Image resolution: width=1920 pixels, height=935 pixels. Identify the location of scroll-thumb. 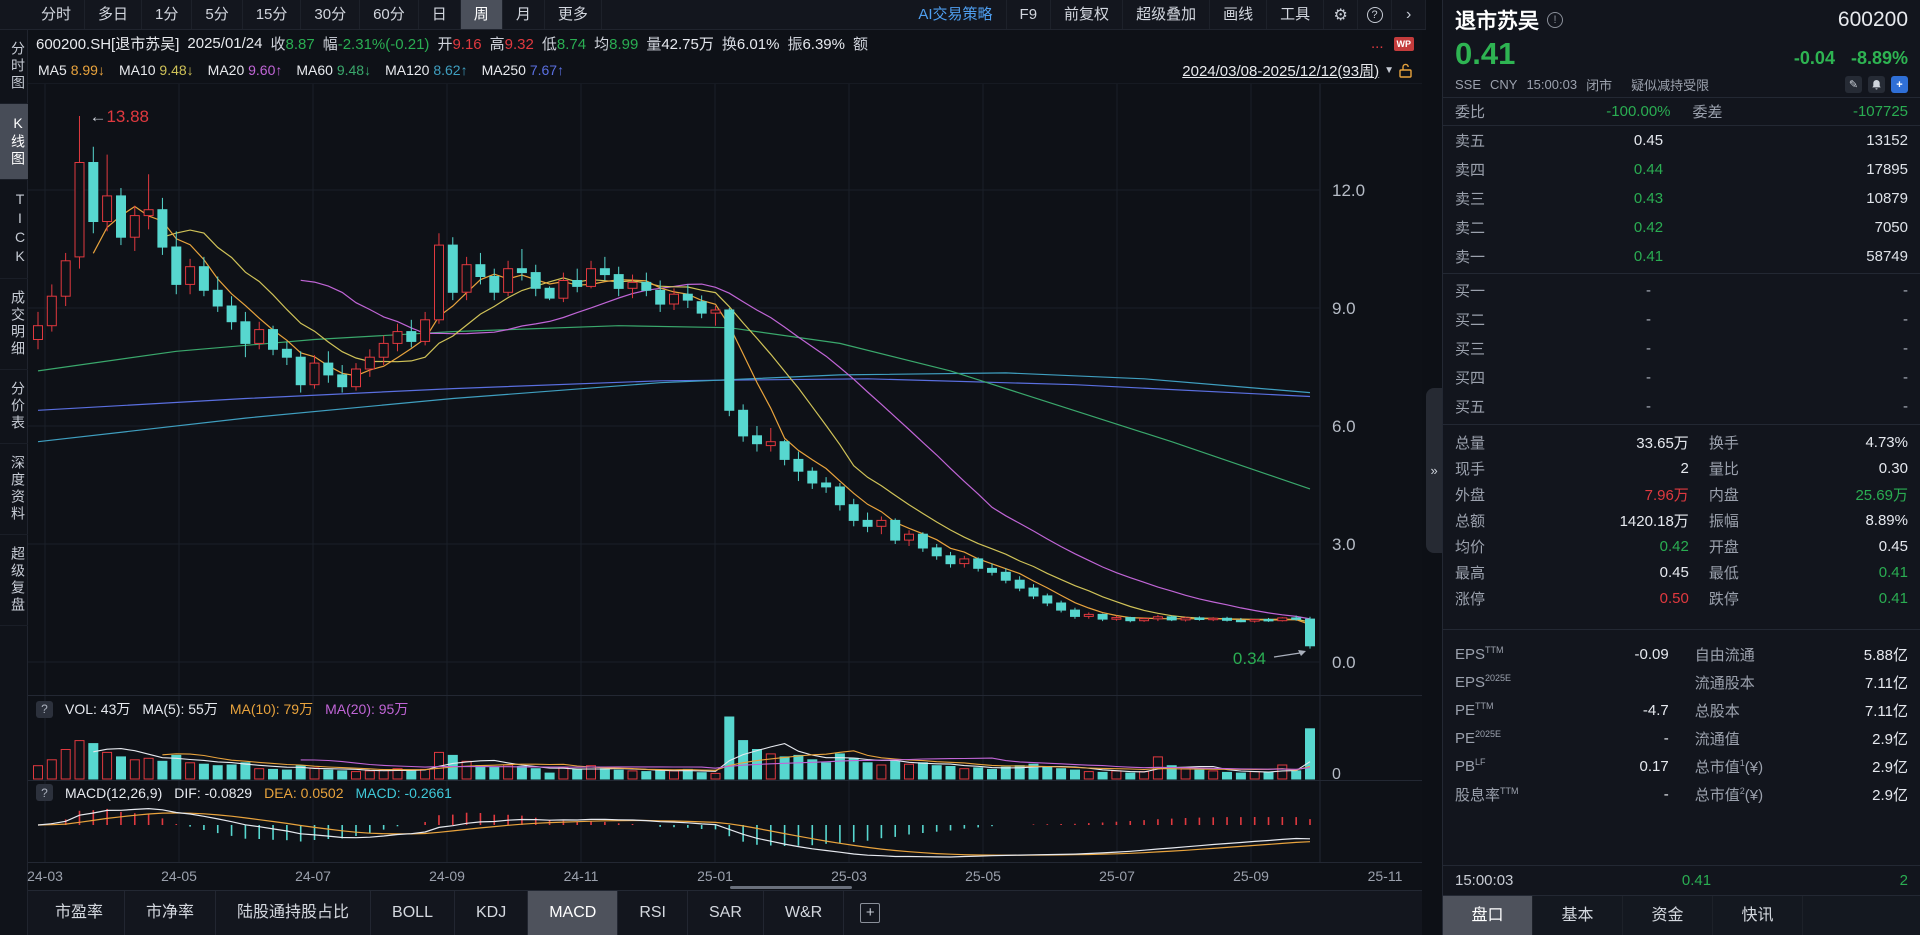
(791, 887).